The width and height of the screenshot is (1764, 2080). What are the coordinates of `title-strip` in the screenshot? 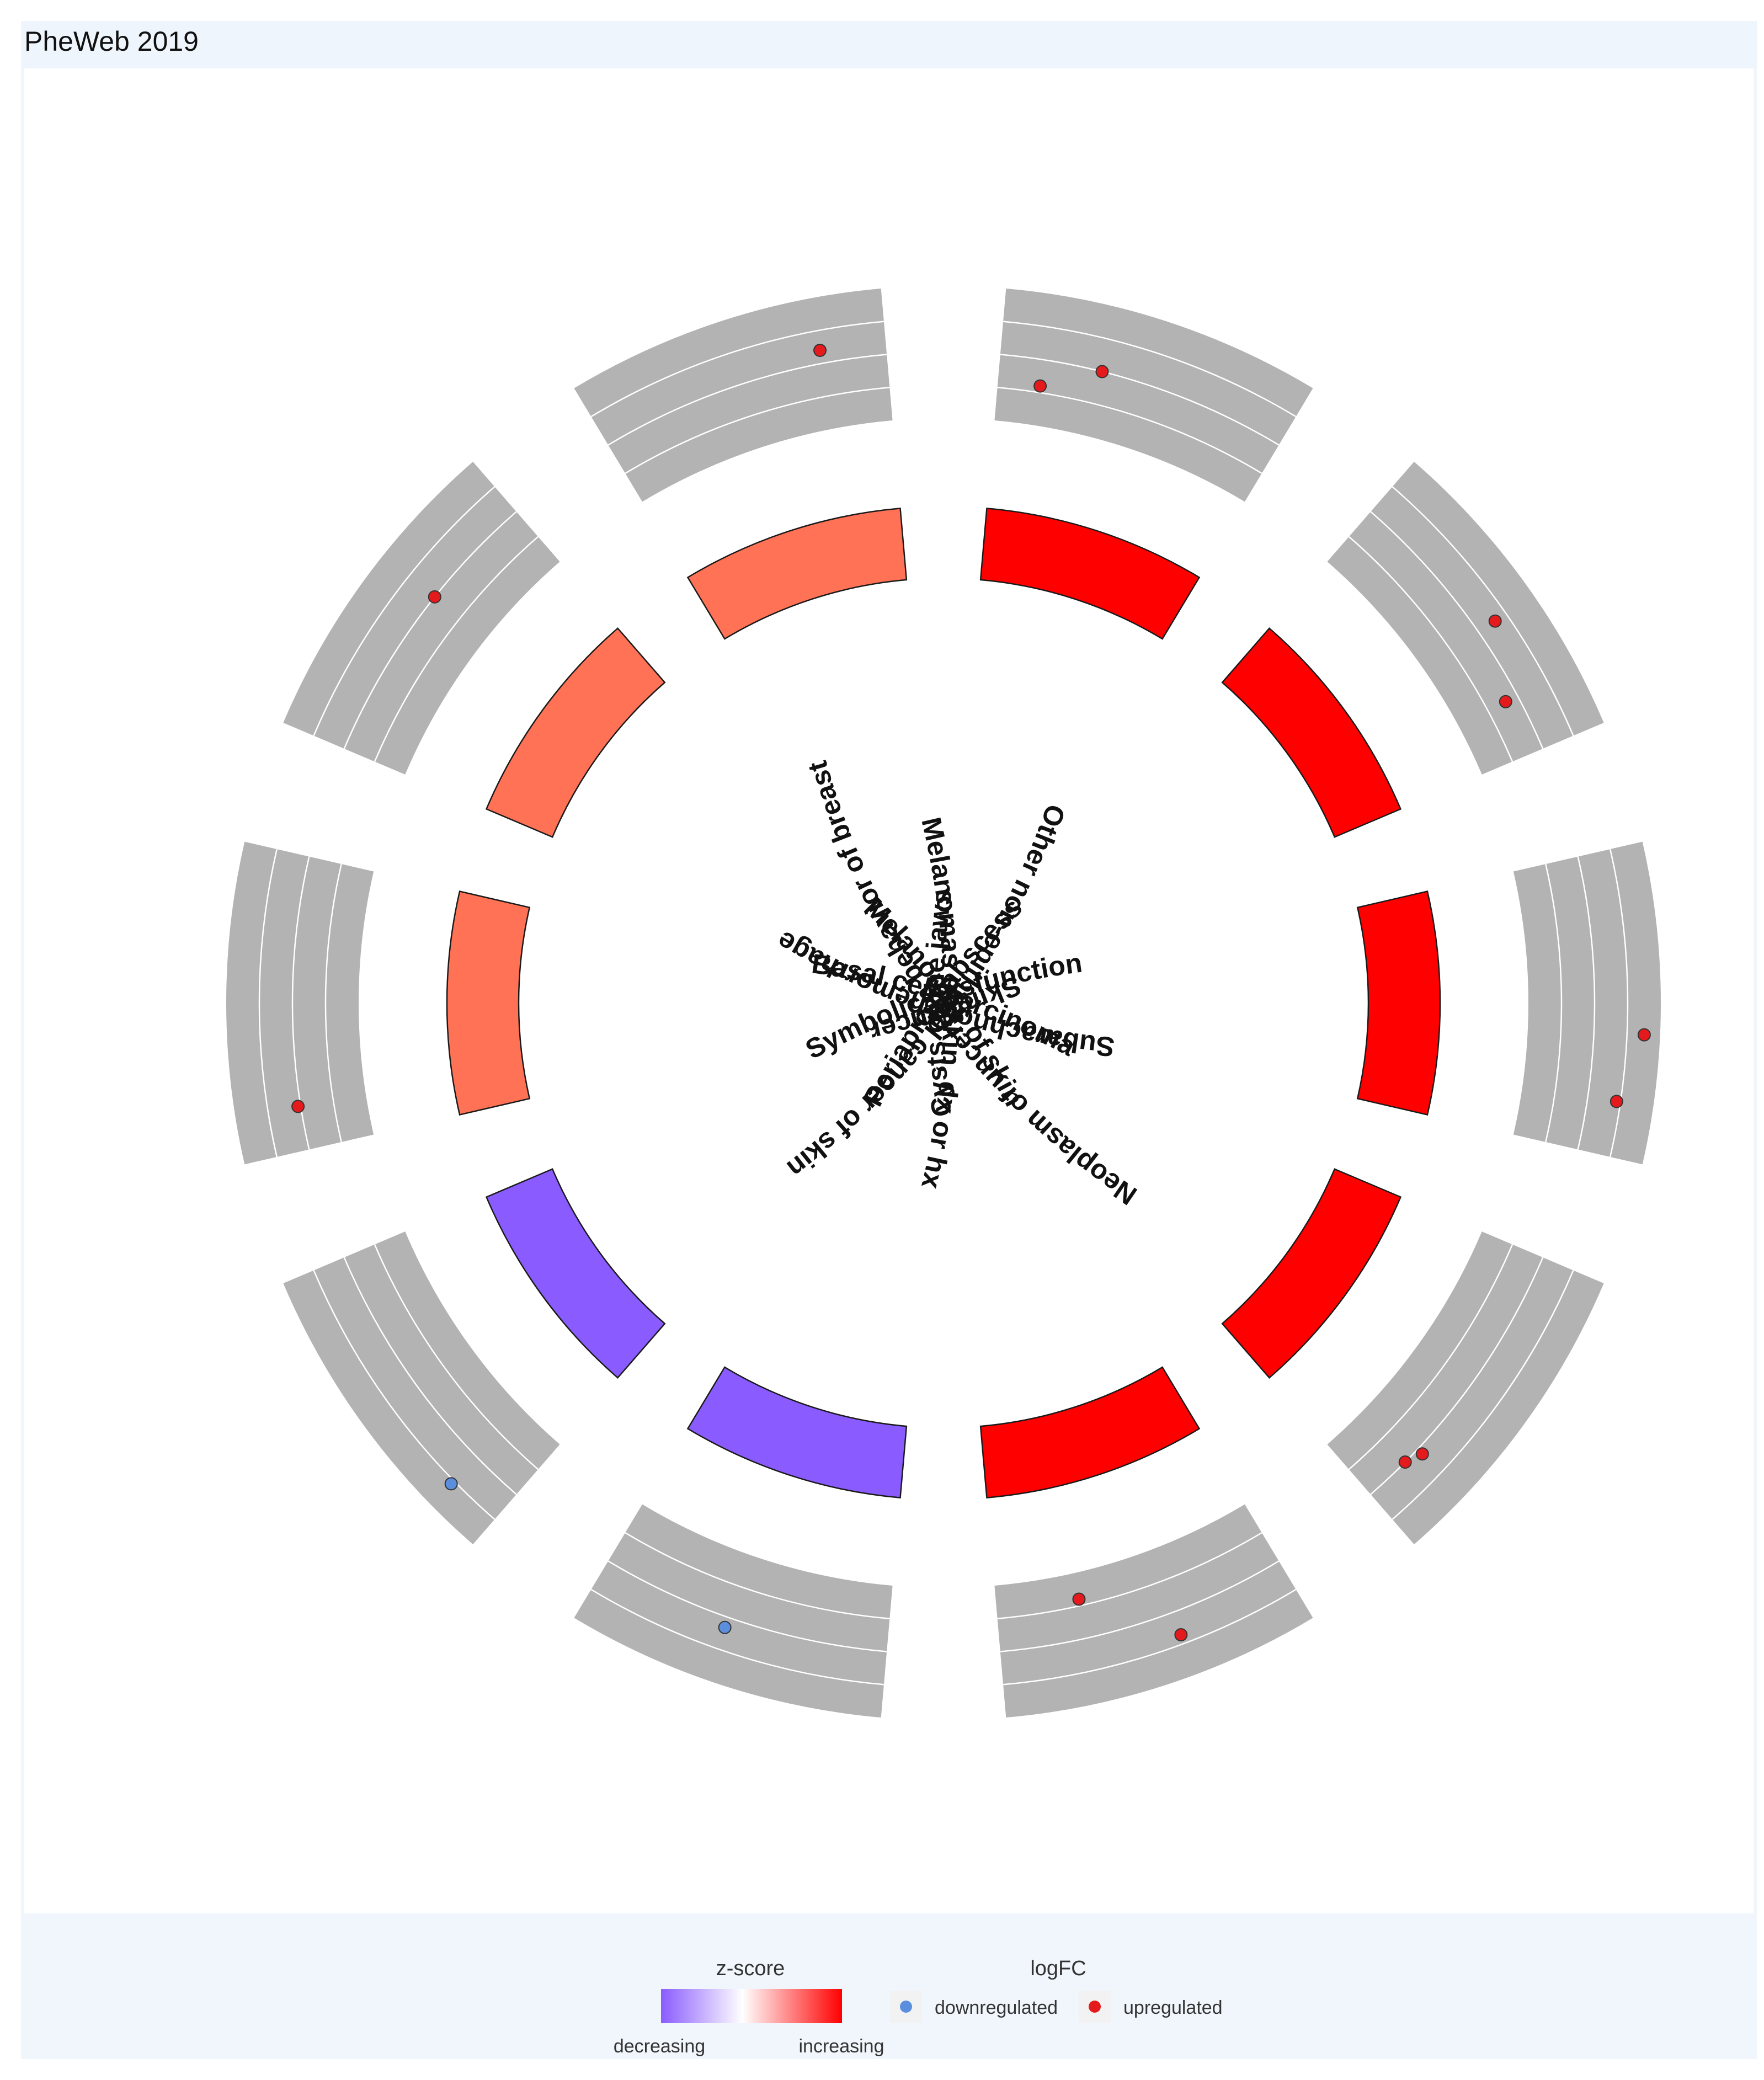 It's located at (889, 44).